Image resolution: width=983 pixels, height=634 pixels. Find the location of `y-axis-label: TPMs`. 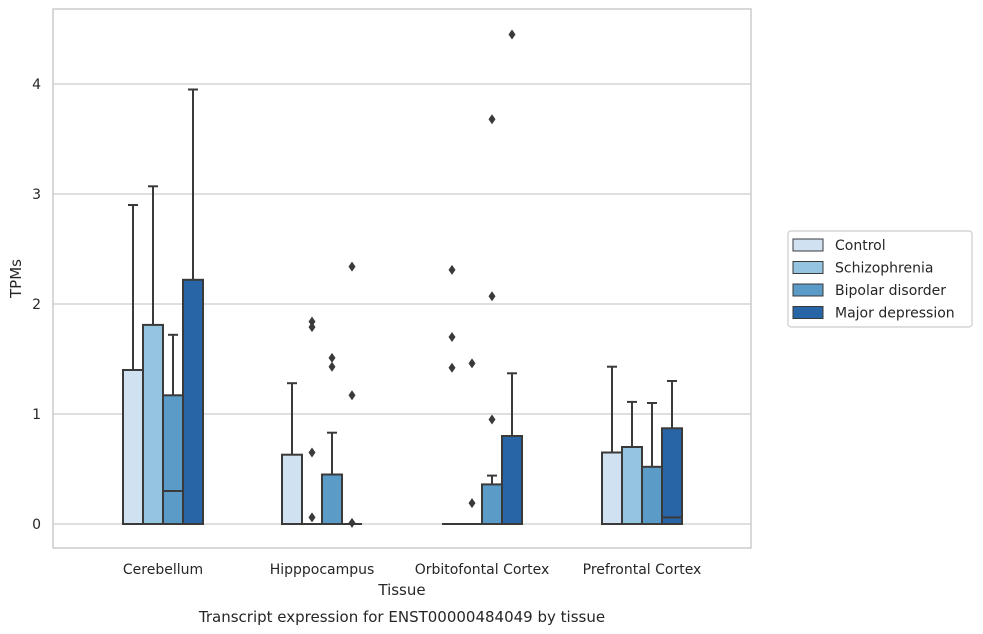

y-axis-label: TPMs is located at coordinates (16, 279).